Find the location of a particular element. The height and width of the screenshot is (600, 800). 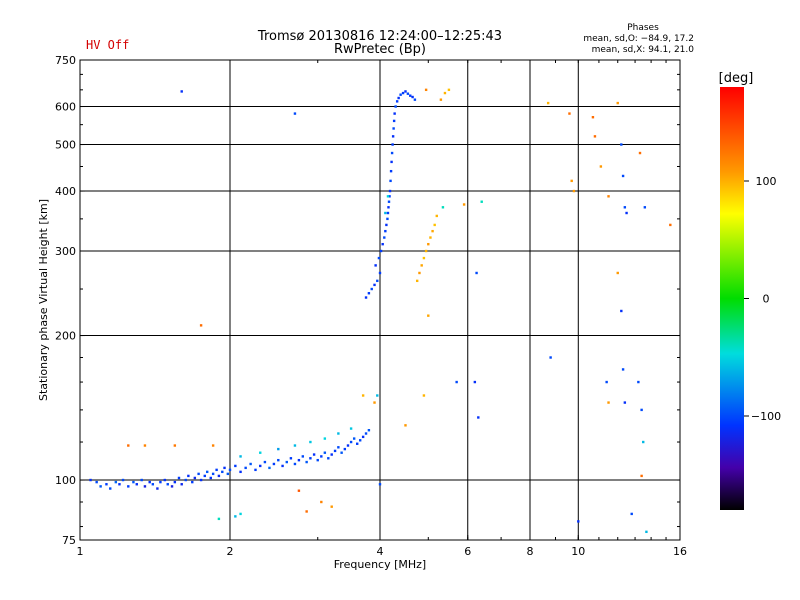

y-axis-label: Stationary phase Virtual Height [km] is located at coordinates (43, 300).